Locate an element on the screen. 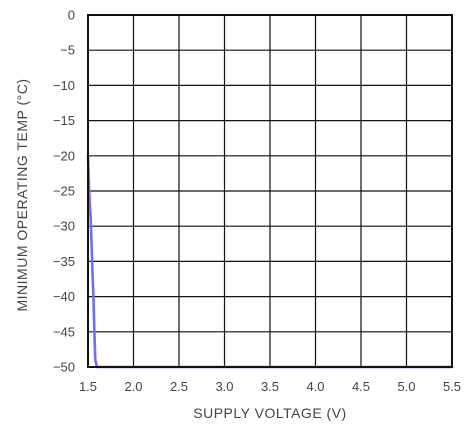 The image size is (469, 437). y-tick-label: −10 is located at coordinates (64, 85).